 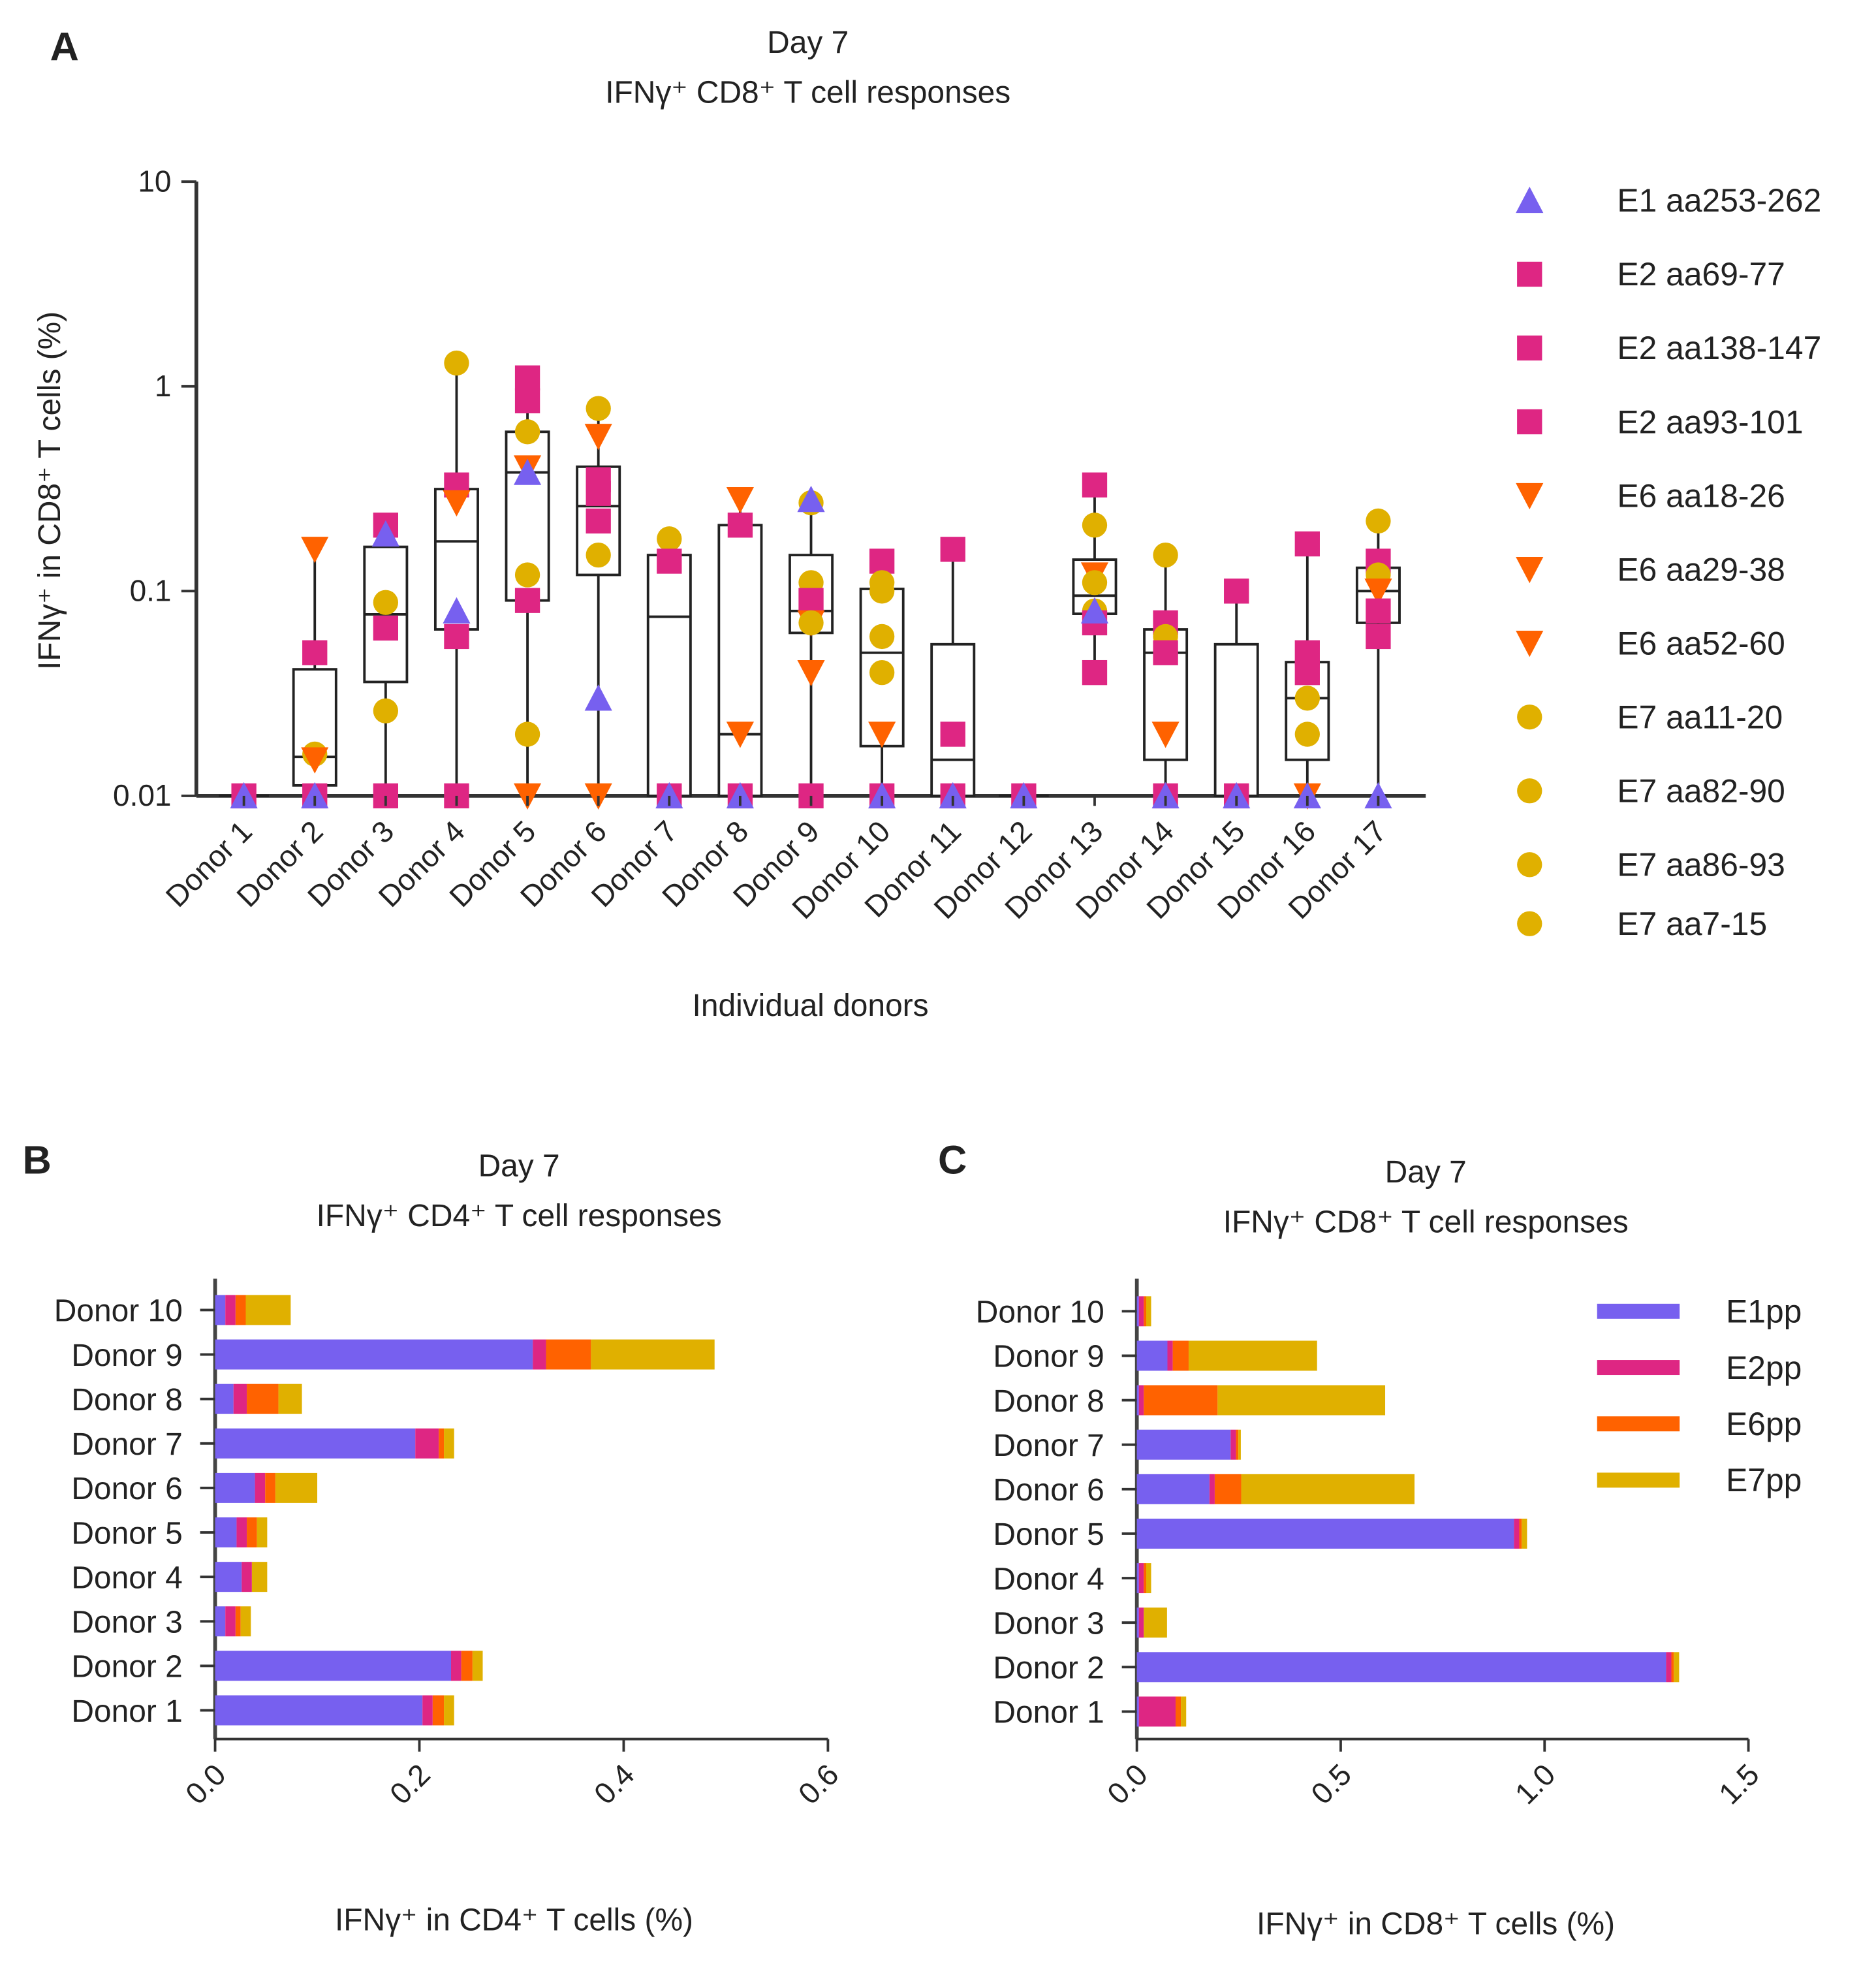 What do you see at coordinates (127, 1445) in the screenshot?
I see `chart-b-y-tick-label: Donor 7` at bounding box center [127, 1445].